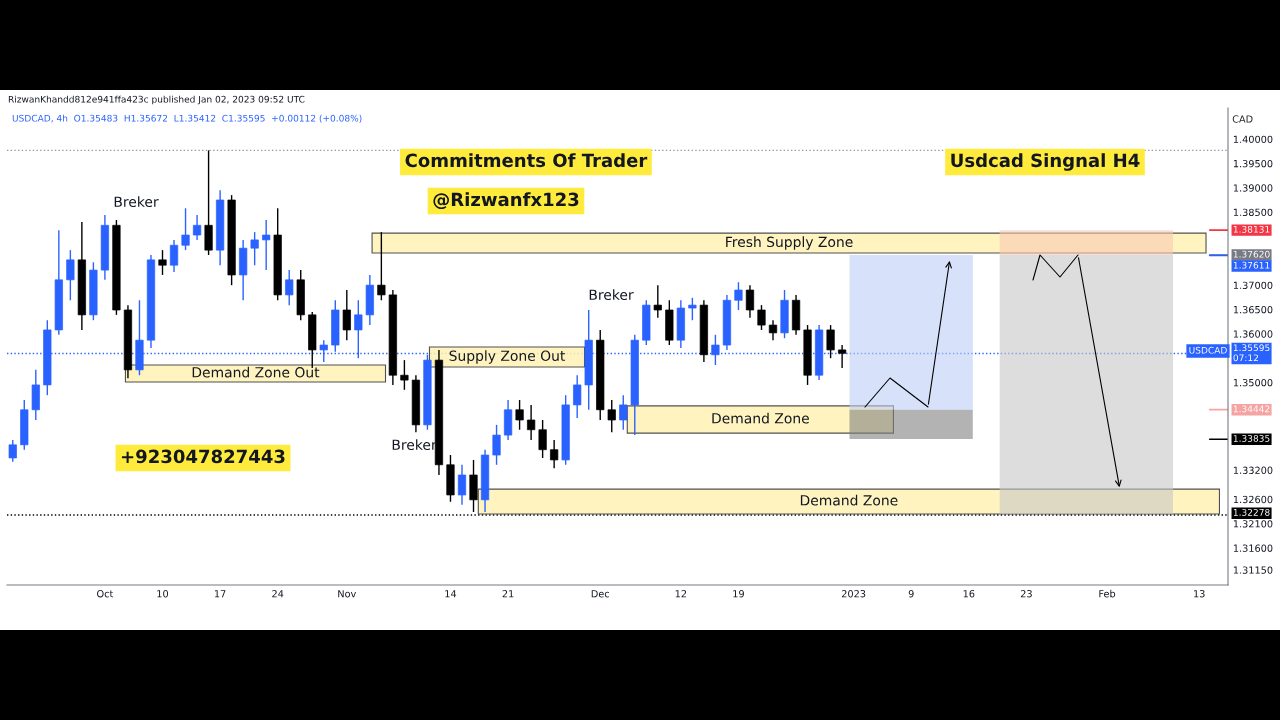  Describe the element at coordinates (1253, 470) in the screenshot. I see `y-tick-label: 1.33200` at that location.